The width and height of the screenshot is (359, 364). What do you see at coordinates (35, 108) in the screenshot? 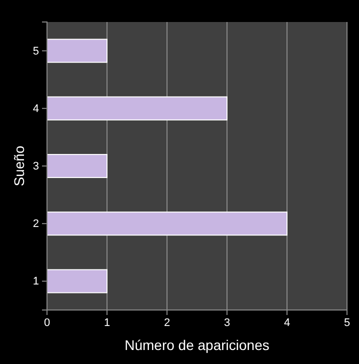
I see `y-tick-label: 4` at bounding box center [35, 108].